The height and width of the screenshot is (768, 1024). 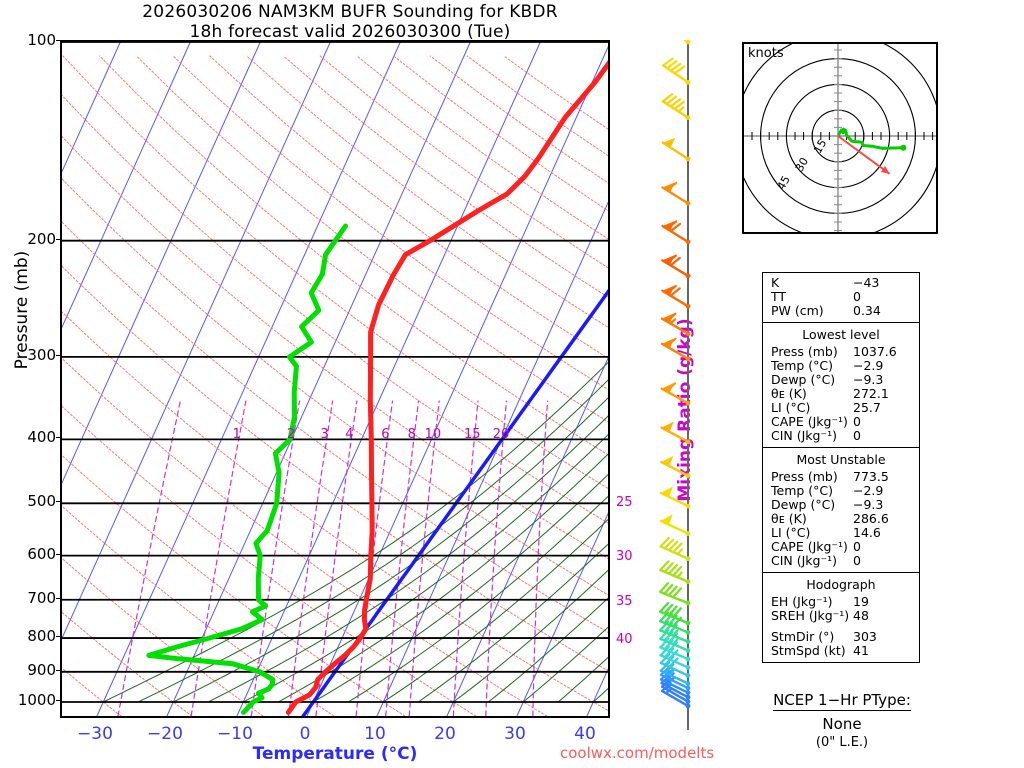 I want to click on pressure-tick-label: 100, so click(x=41, y=40).